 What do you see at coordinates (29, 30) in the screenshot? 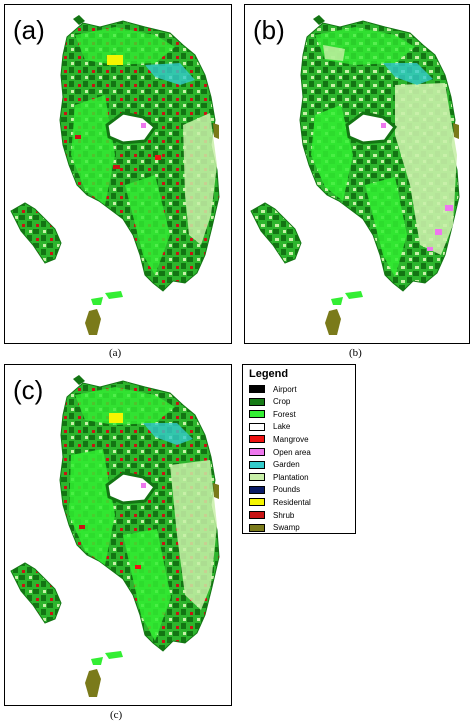
I see `panel-label: (a)` at bounding box center [29, 30].